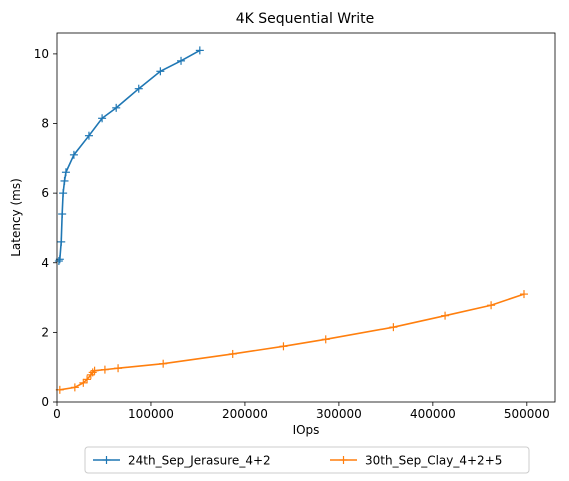 The height and width of the screenshot is (481, 569). I want to click on legend: 24th_Sep_Jerasure_4+2 30th_Sep_Clay_4+2+5, so click(307, 460).